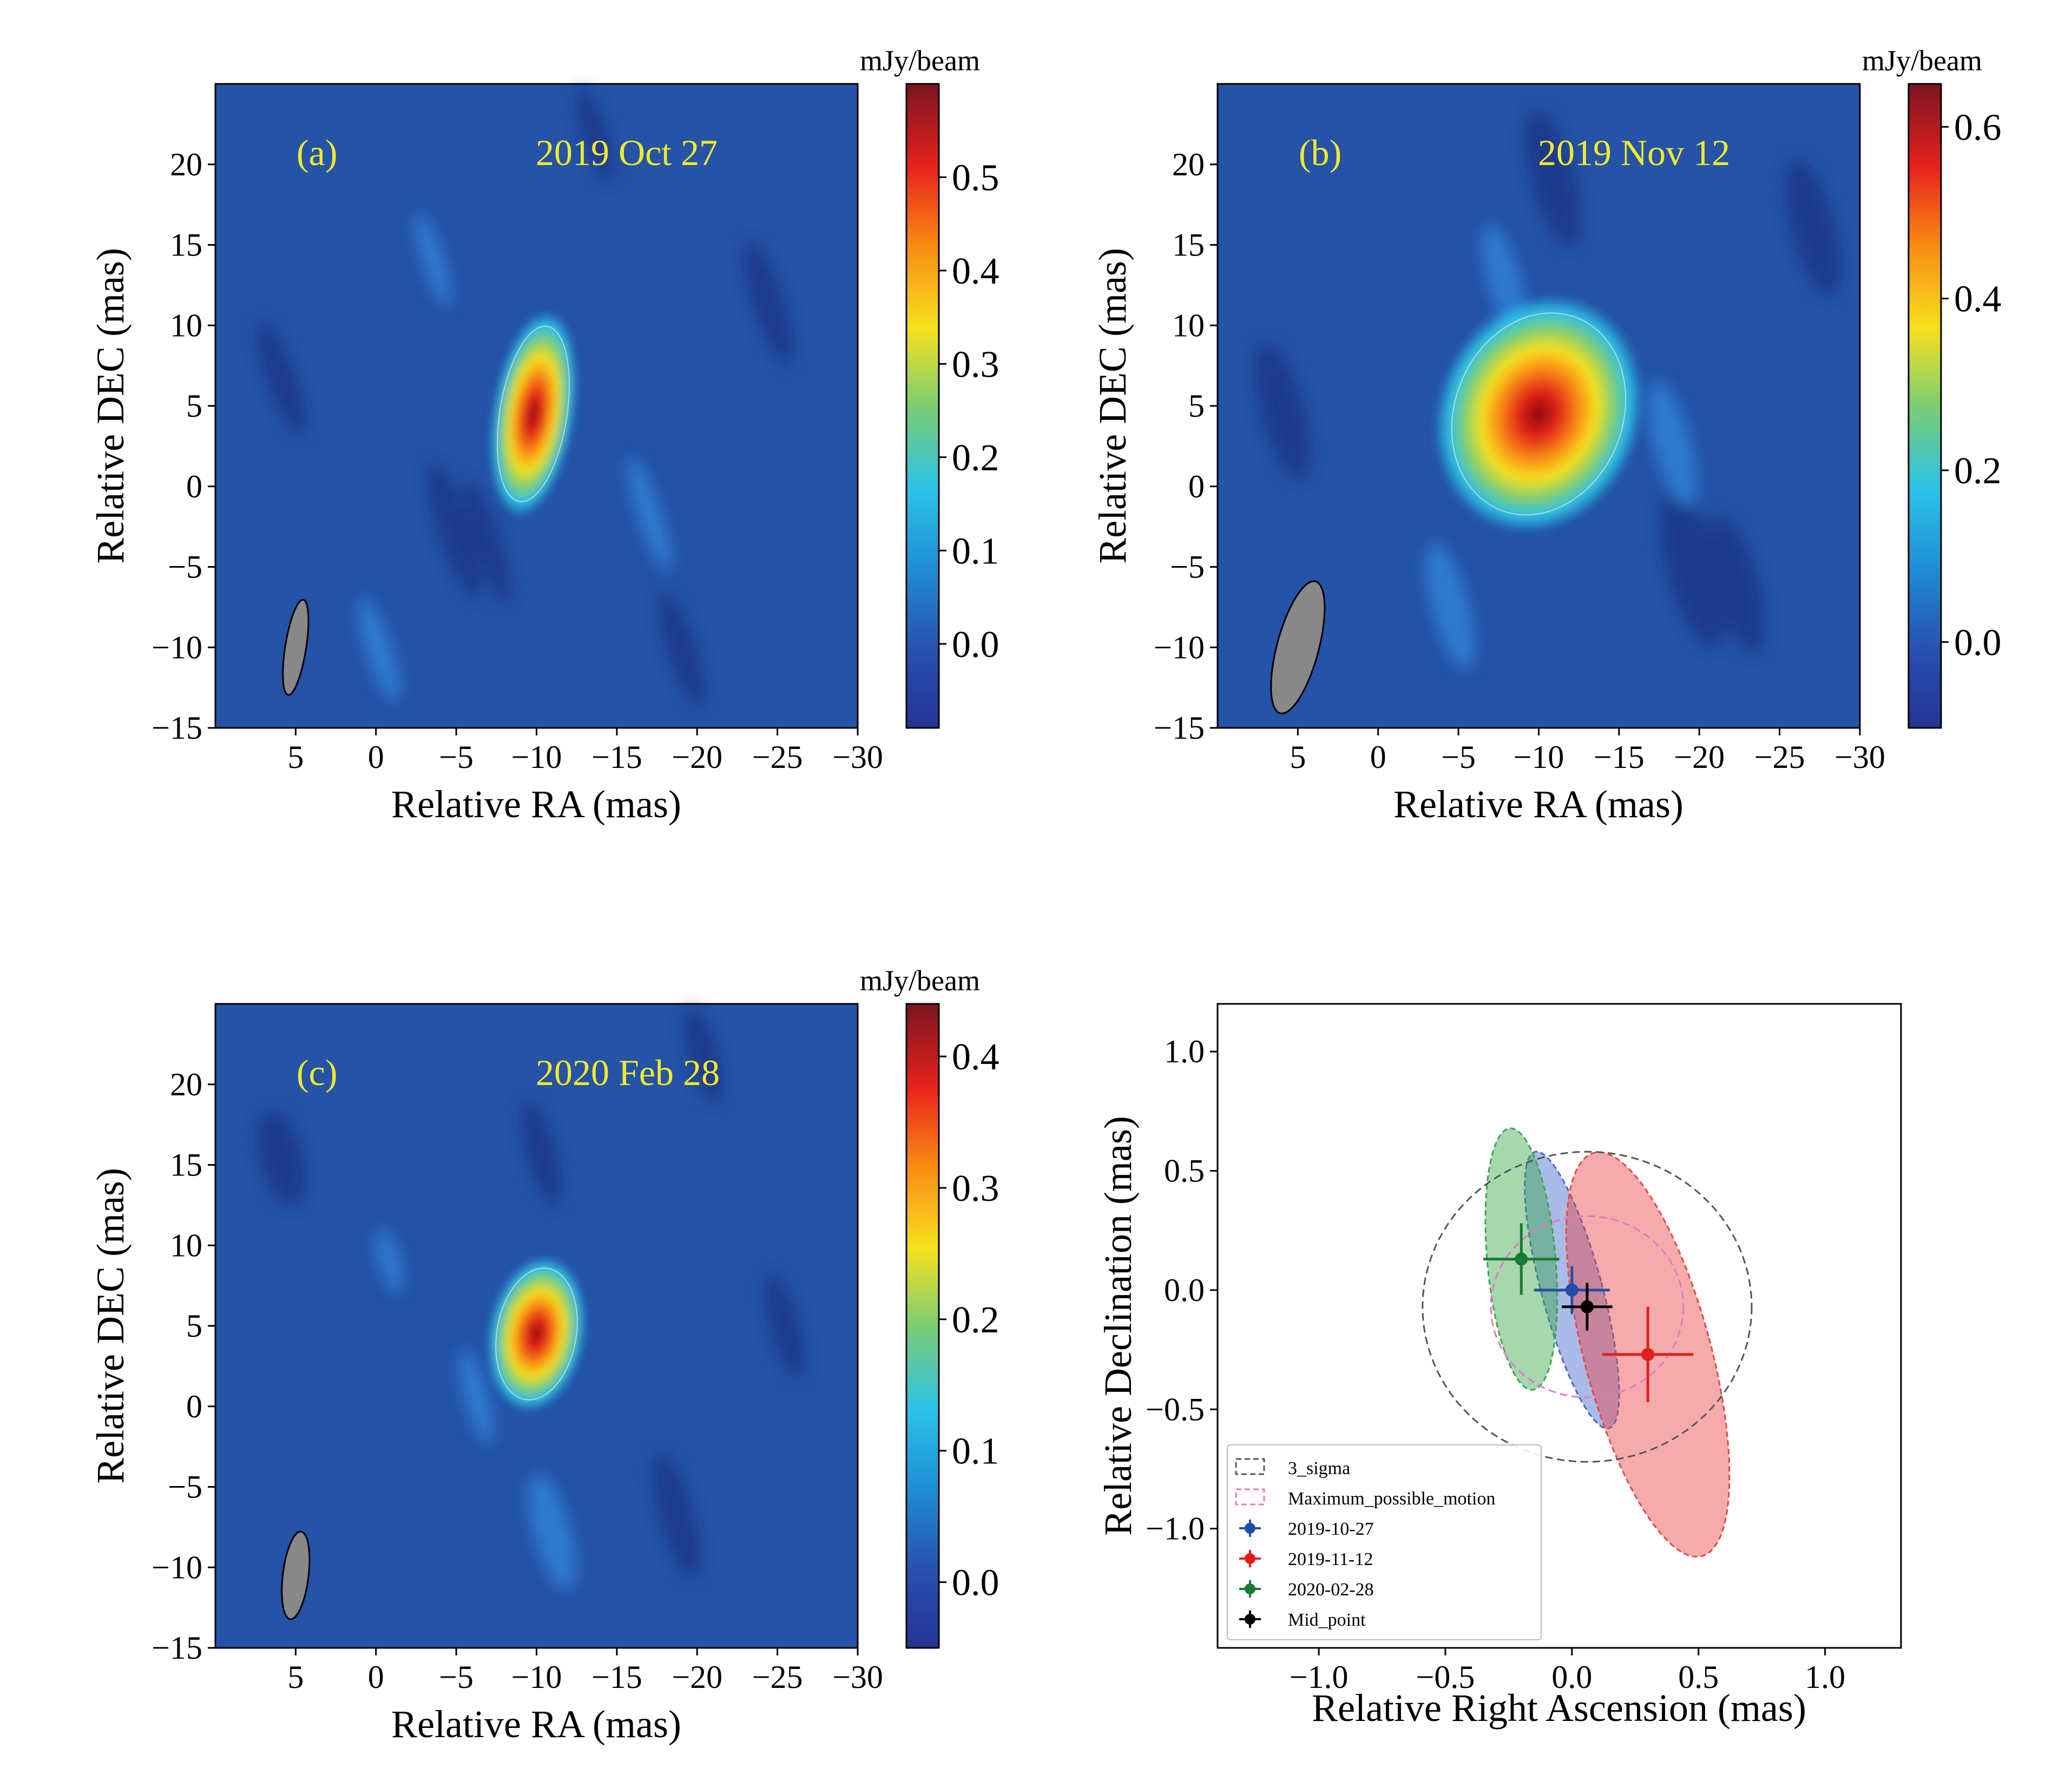 The height and width of the screenshot is (1768, 2072). Describe the element at coordinates (1175, 1529) in the screenshot. I see `panel-d-ytick-label: −1.0` at that location.